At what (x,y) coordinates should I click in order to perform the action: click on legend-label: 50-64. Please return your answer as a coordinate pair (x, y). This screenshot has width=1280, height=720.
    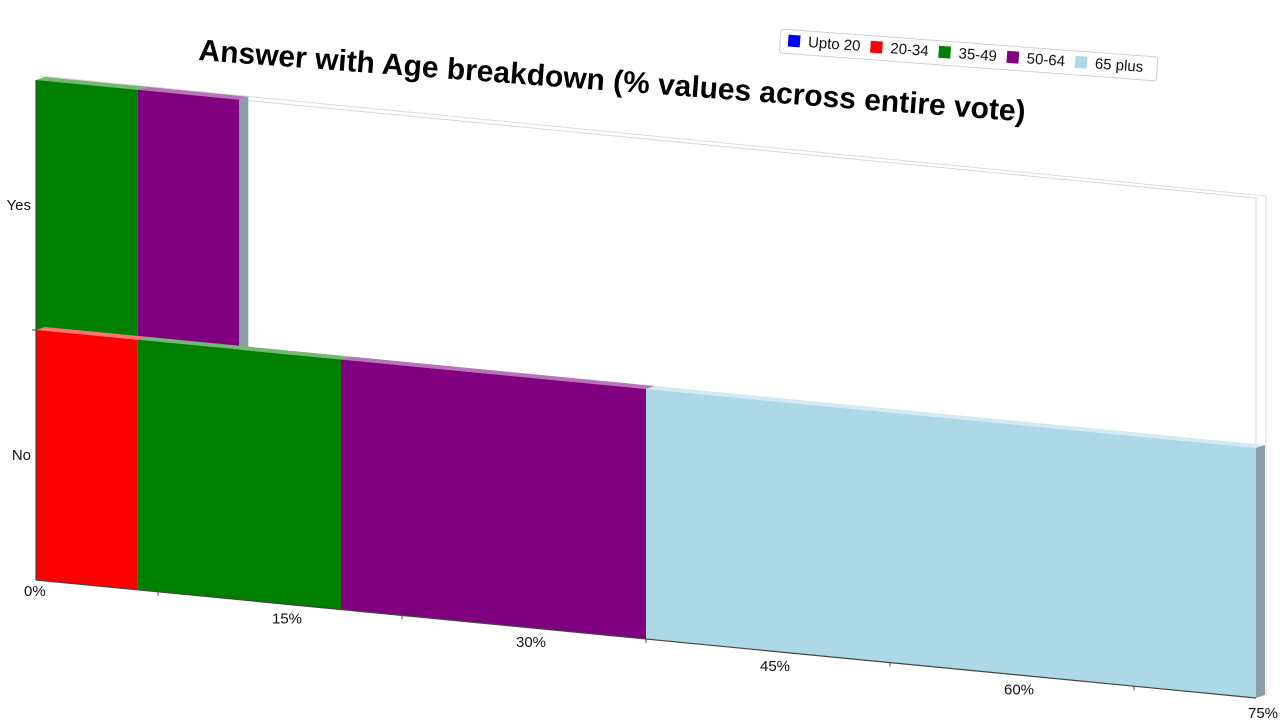
    Looking at the image, I should click on (1046, 60).